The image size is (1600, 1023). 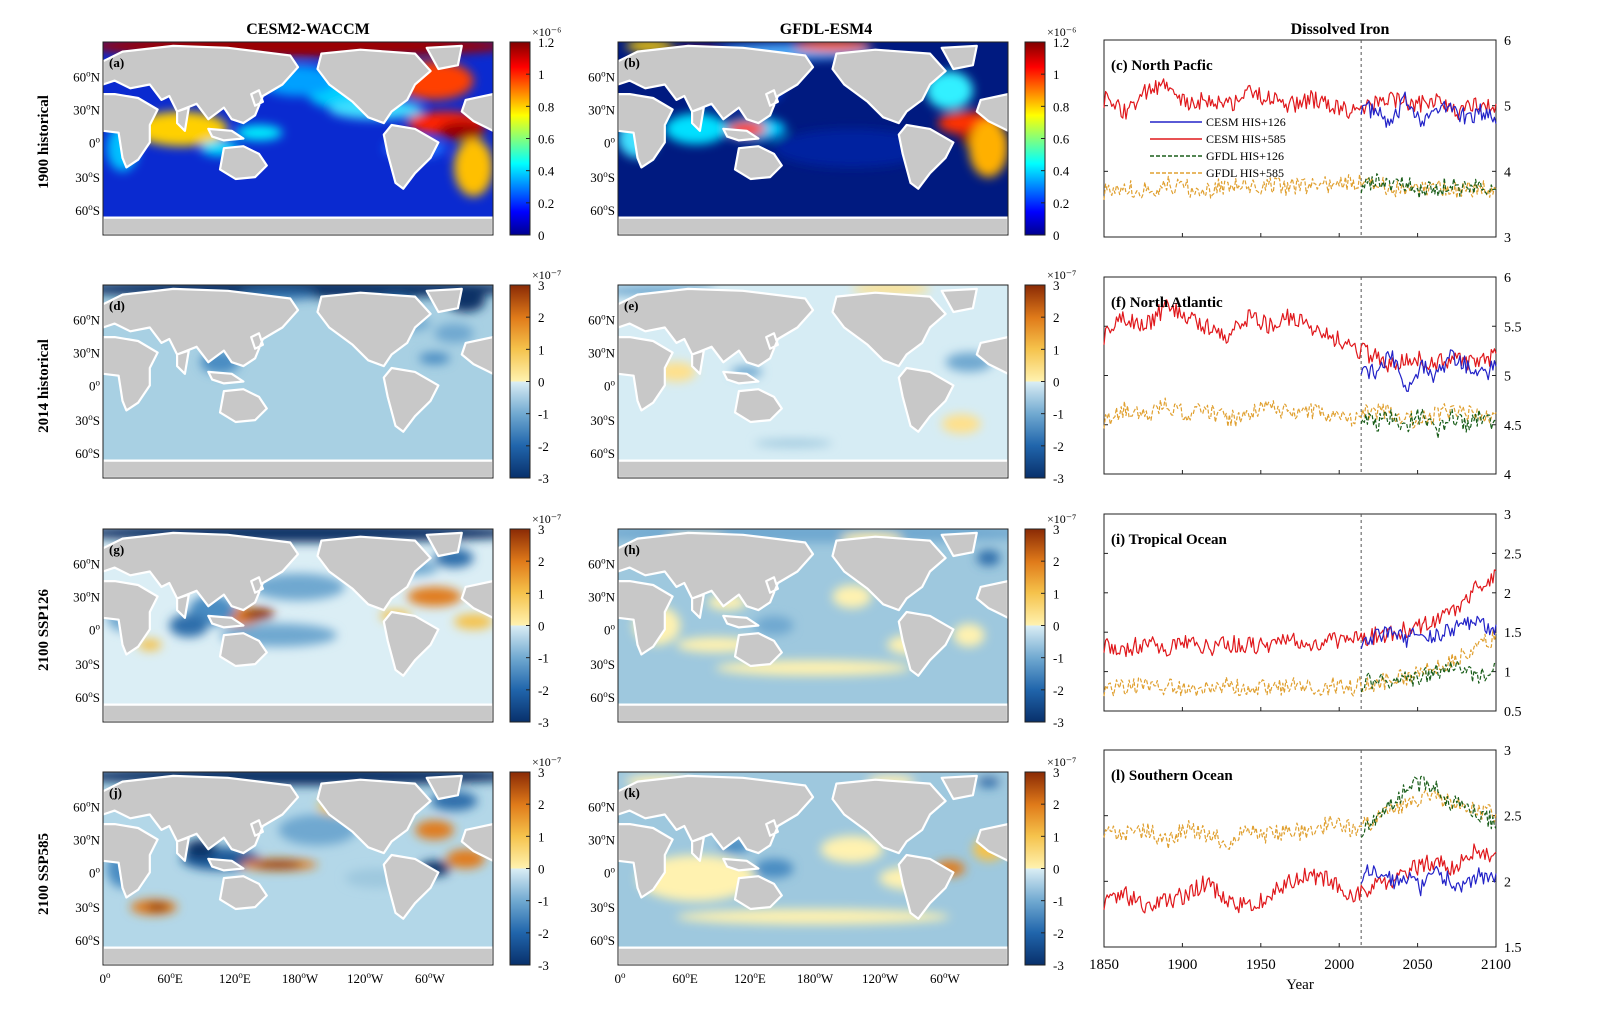 What do you see at coordinates (1507, 172) in the screenshot?
I see `y-tick-label: 4` at bounding box center [1507, 172].